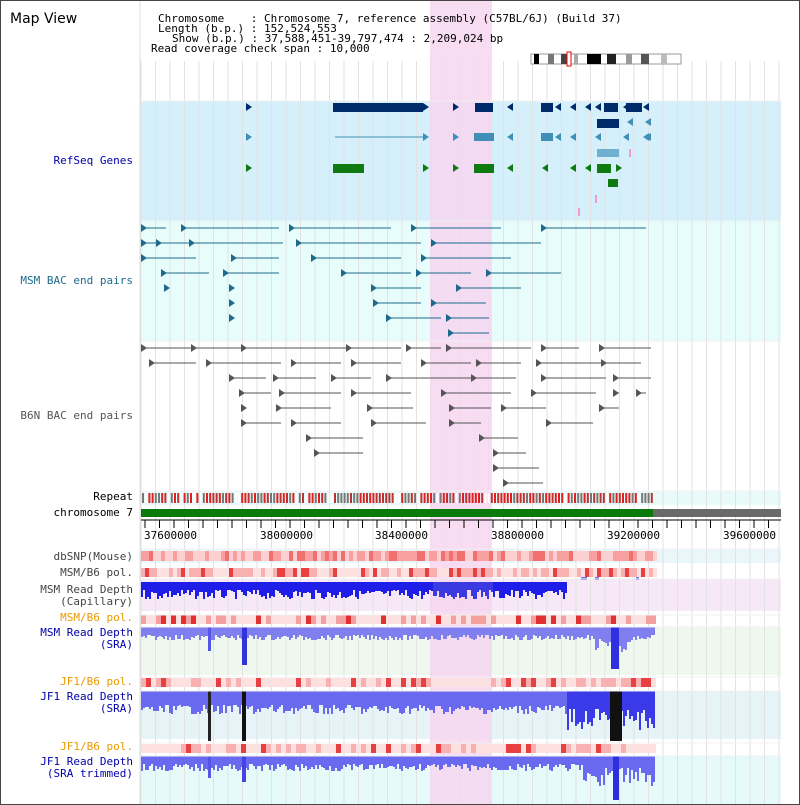  What do you see at coordinates (76, 415) in the screenshot?
I see `track-label-b6n-bac: B6N BAC end pairs` at bounding box center [76, 415].